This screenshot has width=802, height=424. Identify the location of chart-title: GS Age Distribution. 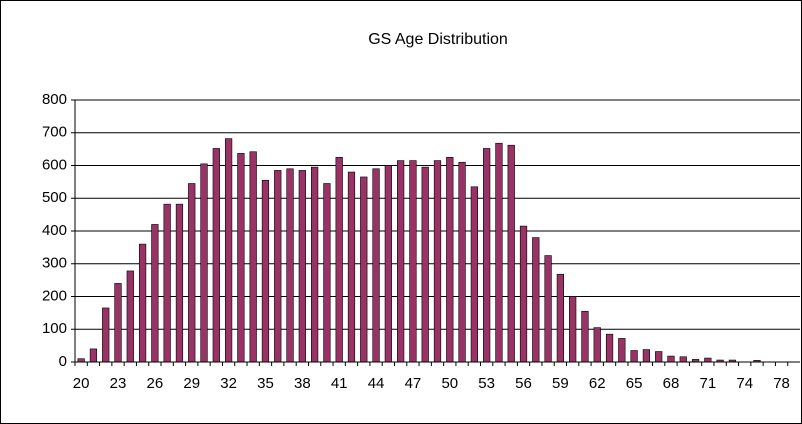
(438, 39).